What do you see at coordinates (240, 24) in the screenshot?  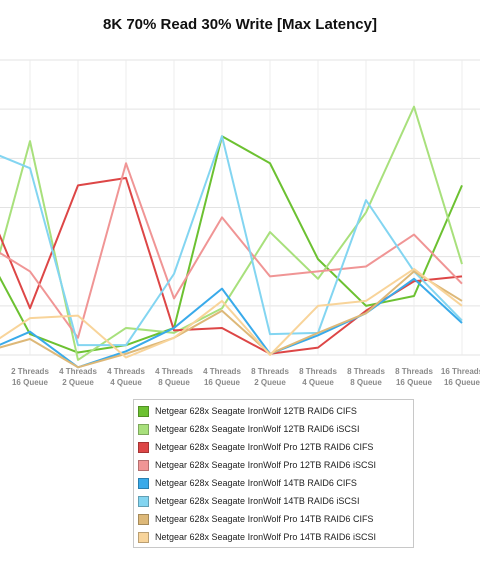 I see `chart-title: 8K 70% Read 30% Write [Max Latency]` at bounding box center [240, 24].